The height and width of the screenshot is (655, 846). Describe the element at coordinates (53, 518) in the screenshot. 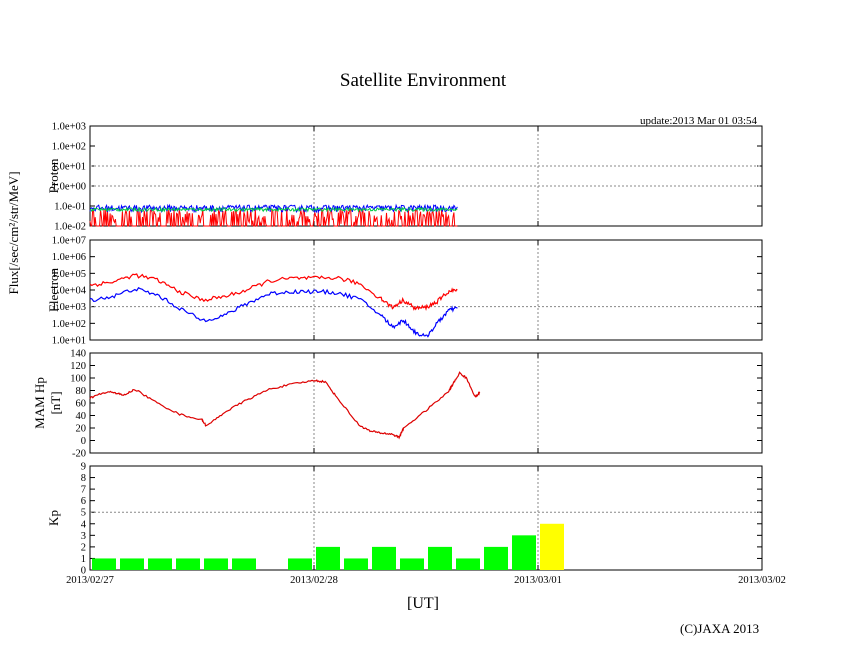

I see `y-axis-label-kp: Kp` at that location.